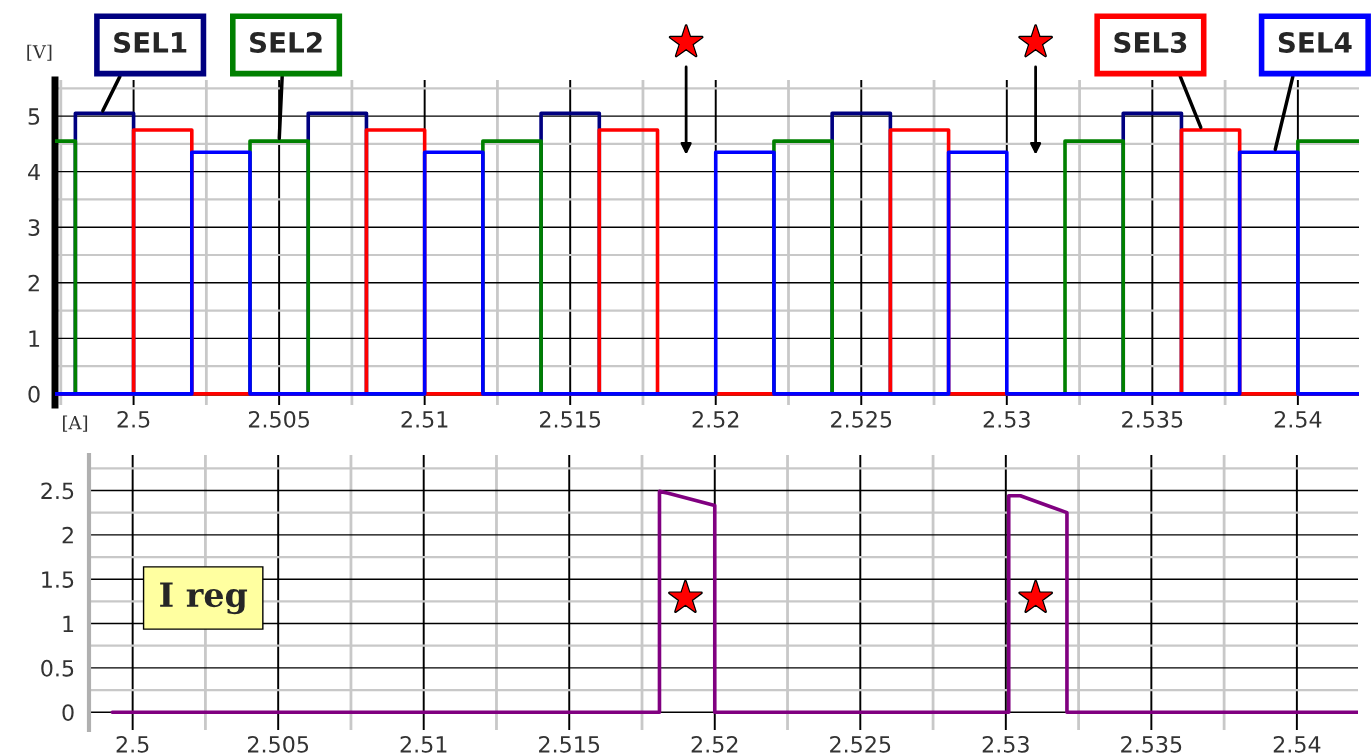  What do you see at coordinates (1150, 42) in the screenshot?
I see `annotation: SEL3` at bounding box center [1150, 42].